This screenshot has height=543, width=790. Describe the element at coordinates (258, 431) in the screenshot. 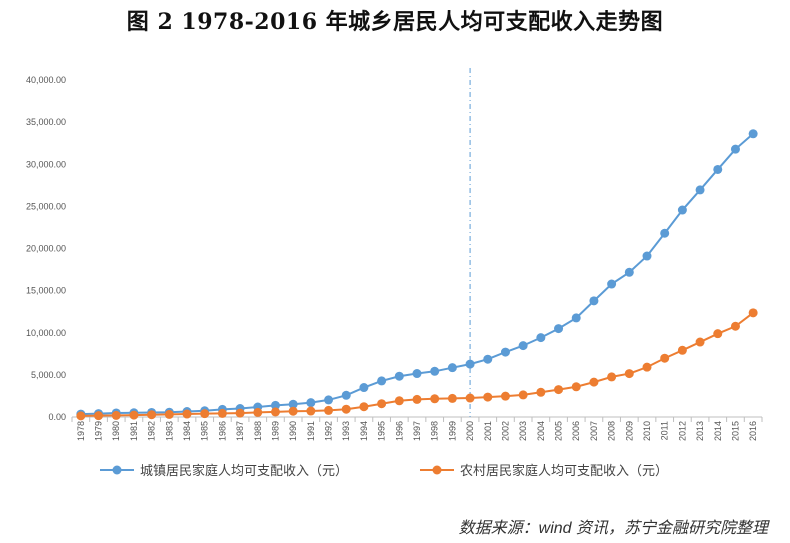

I see `x-tick-label: 1988` at that location.